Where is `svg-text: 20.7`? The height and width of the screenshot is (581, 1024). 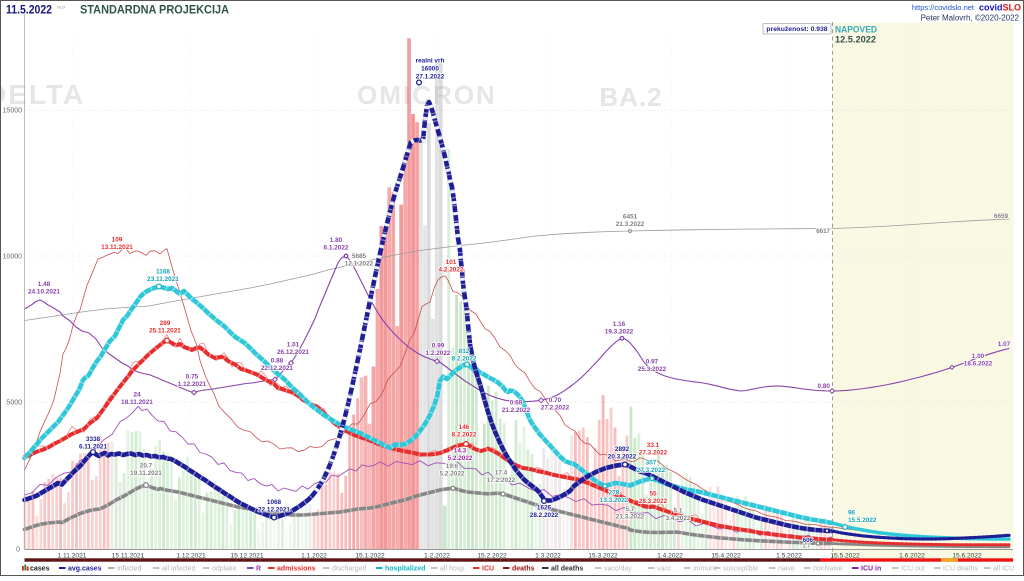
svg-text: 20.7 is located at coordinates (146, 466).